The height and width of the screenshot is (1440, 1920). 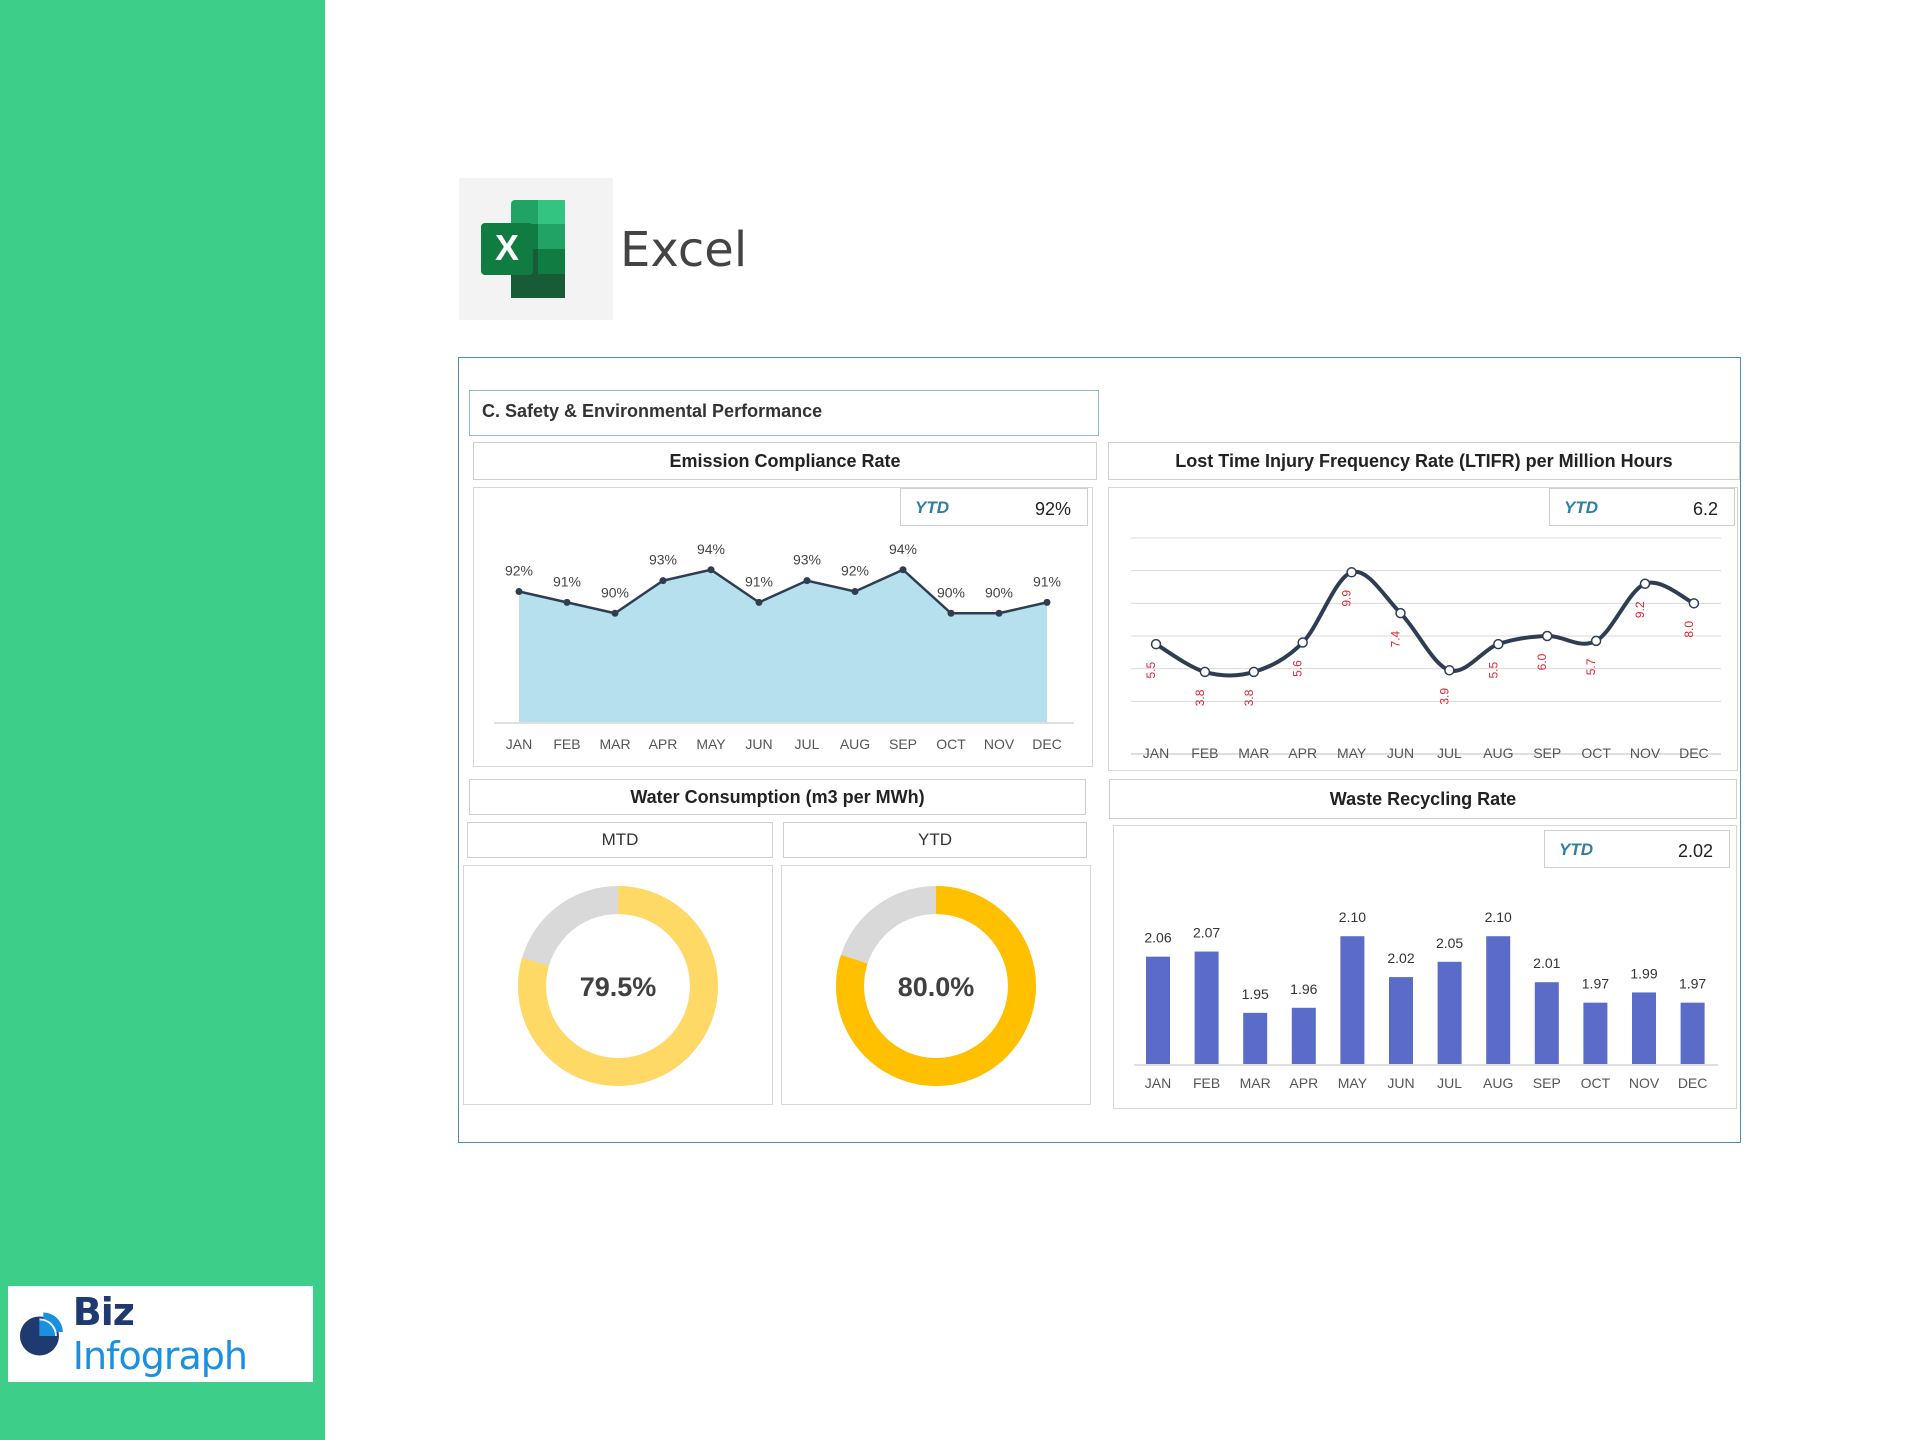 I want to click on mtd-value: 79.5%, so click(x=618, y=987).